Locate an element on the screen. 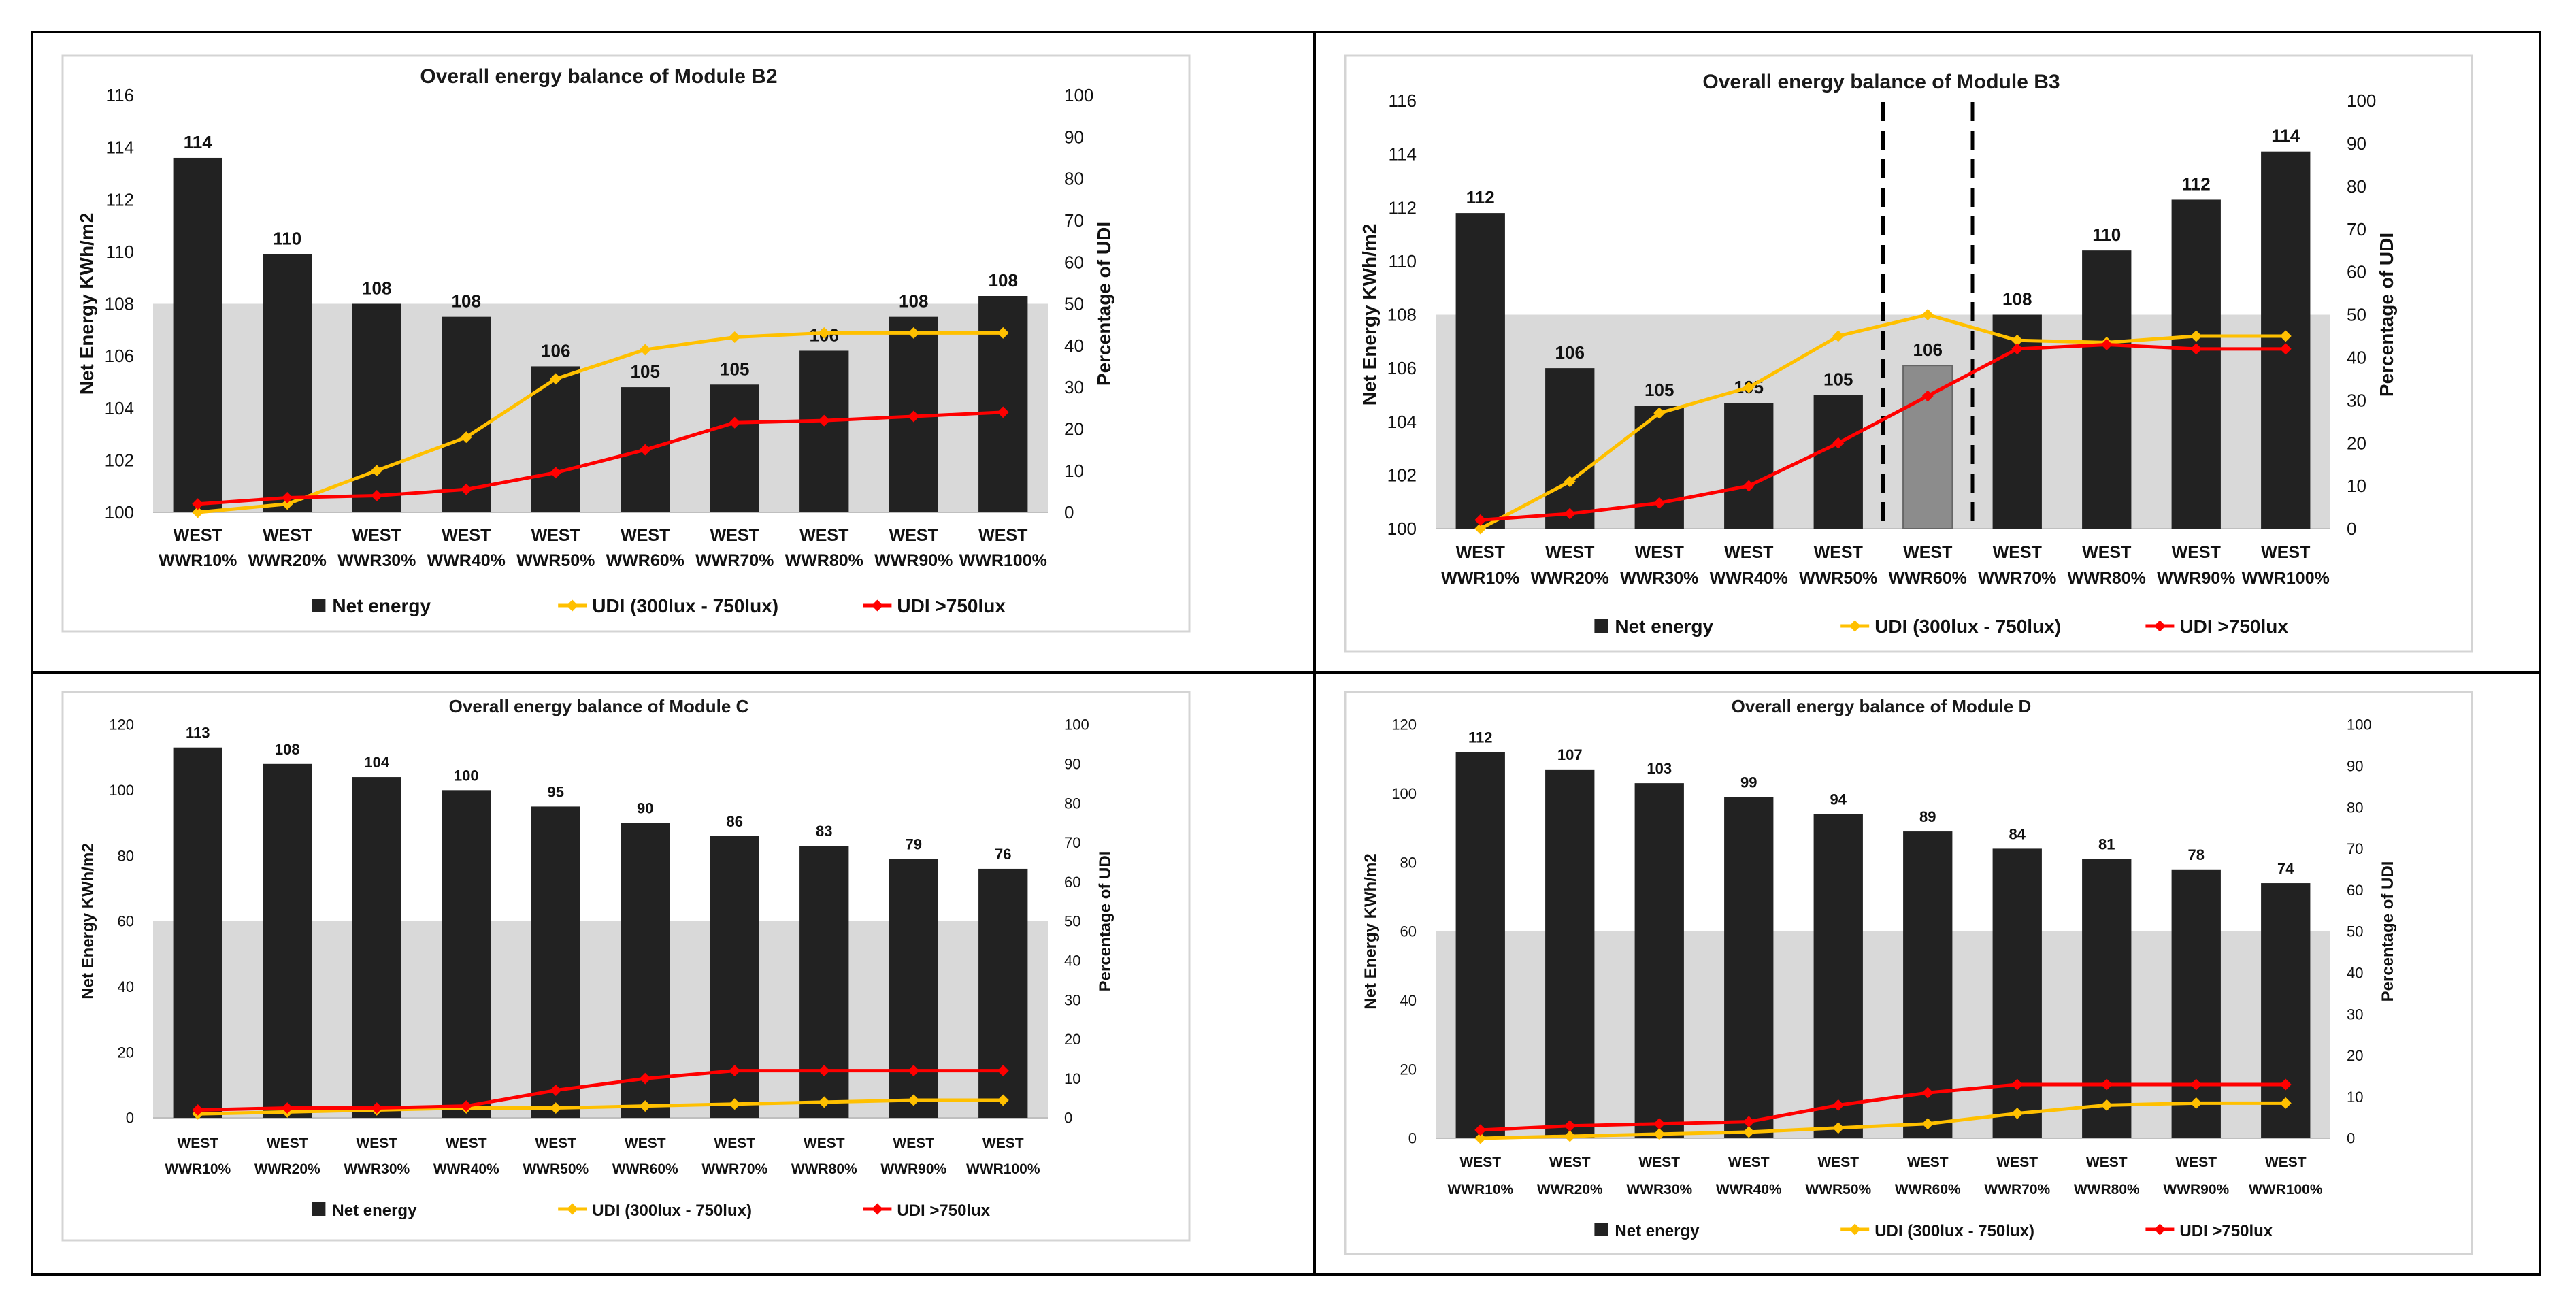 This screenshot has height=1307, width=2576. category-label-line2: WWR10% is located at coordinates (1480, 1190).